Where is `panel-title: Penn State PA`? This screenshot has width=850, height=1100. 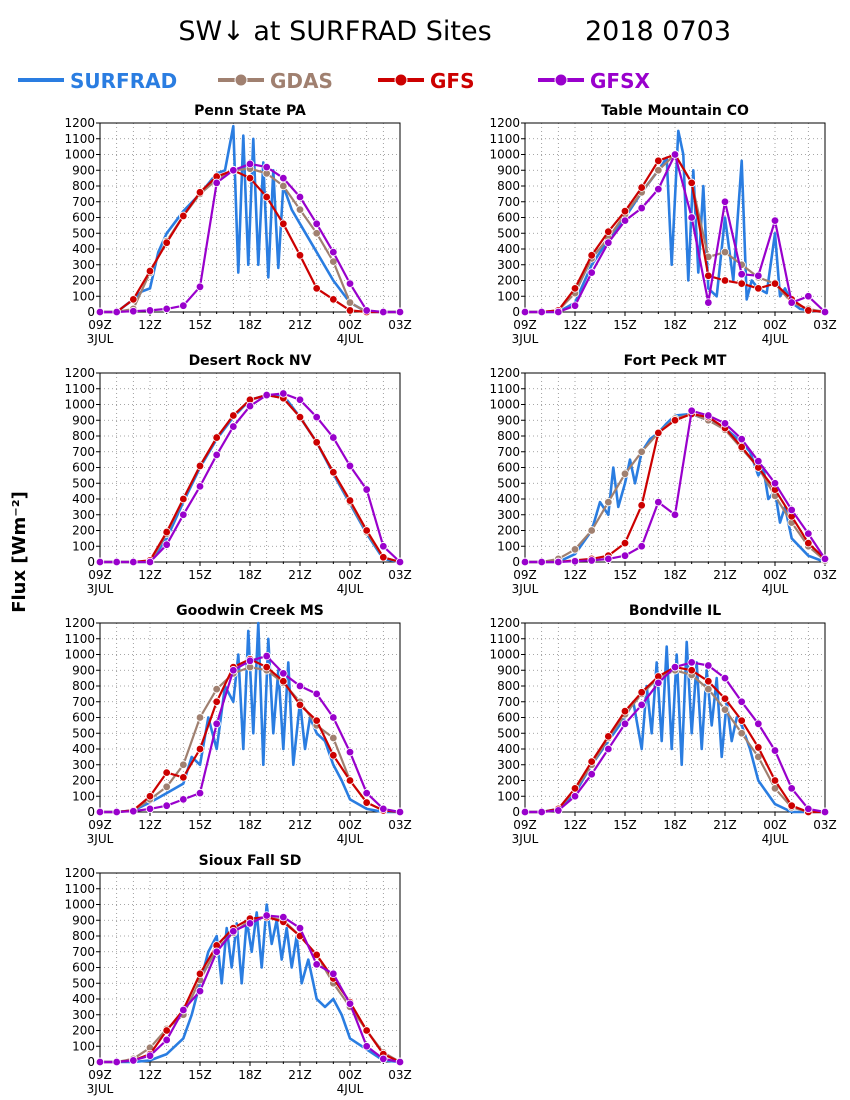 panel-title: Penn State PA is located at coordinates (250, 111).